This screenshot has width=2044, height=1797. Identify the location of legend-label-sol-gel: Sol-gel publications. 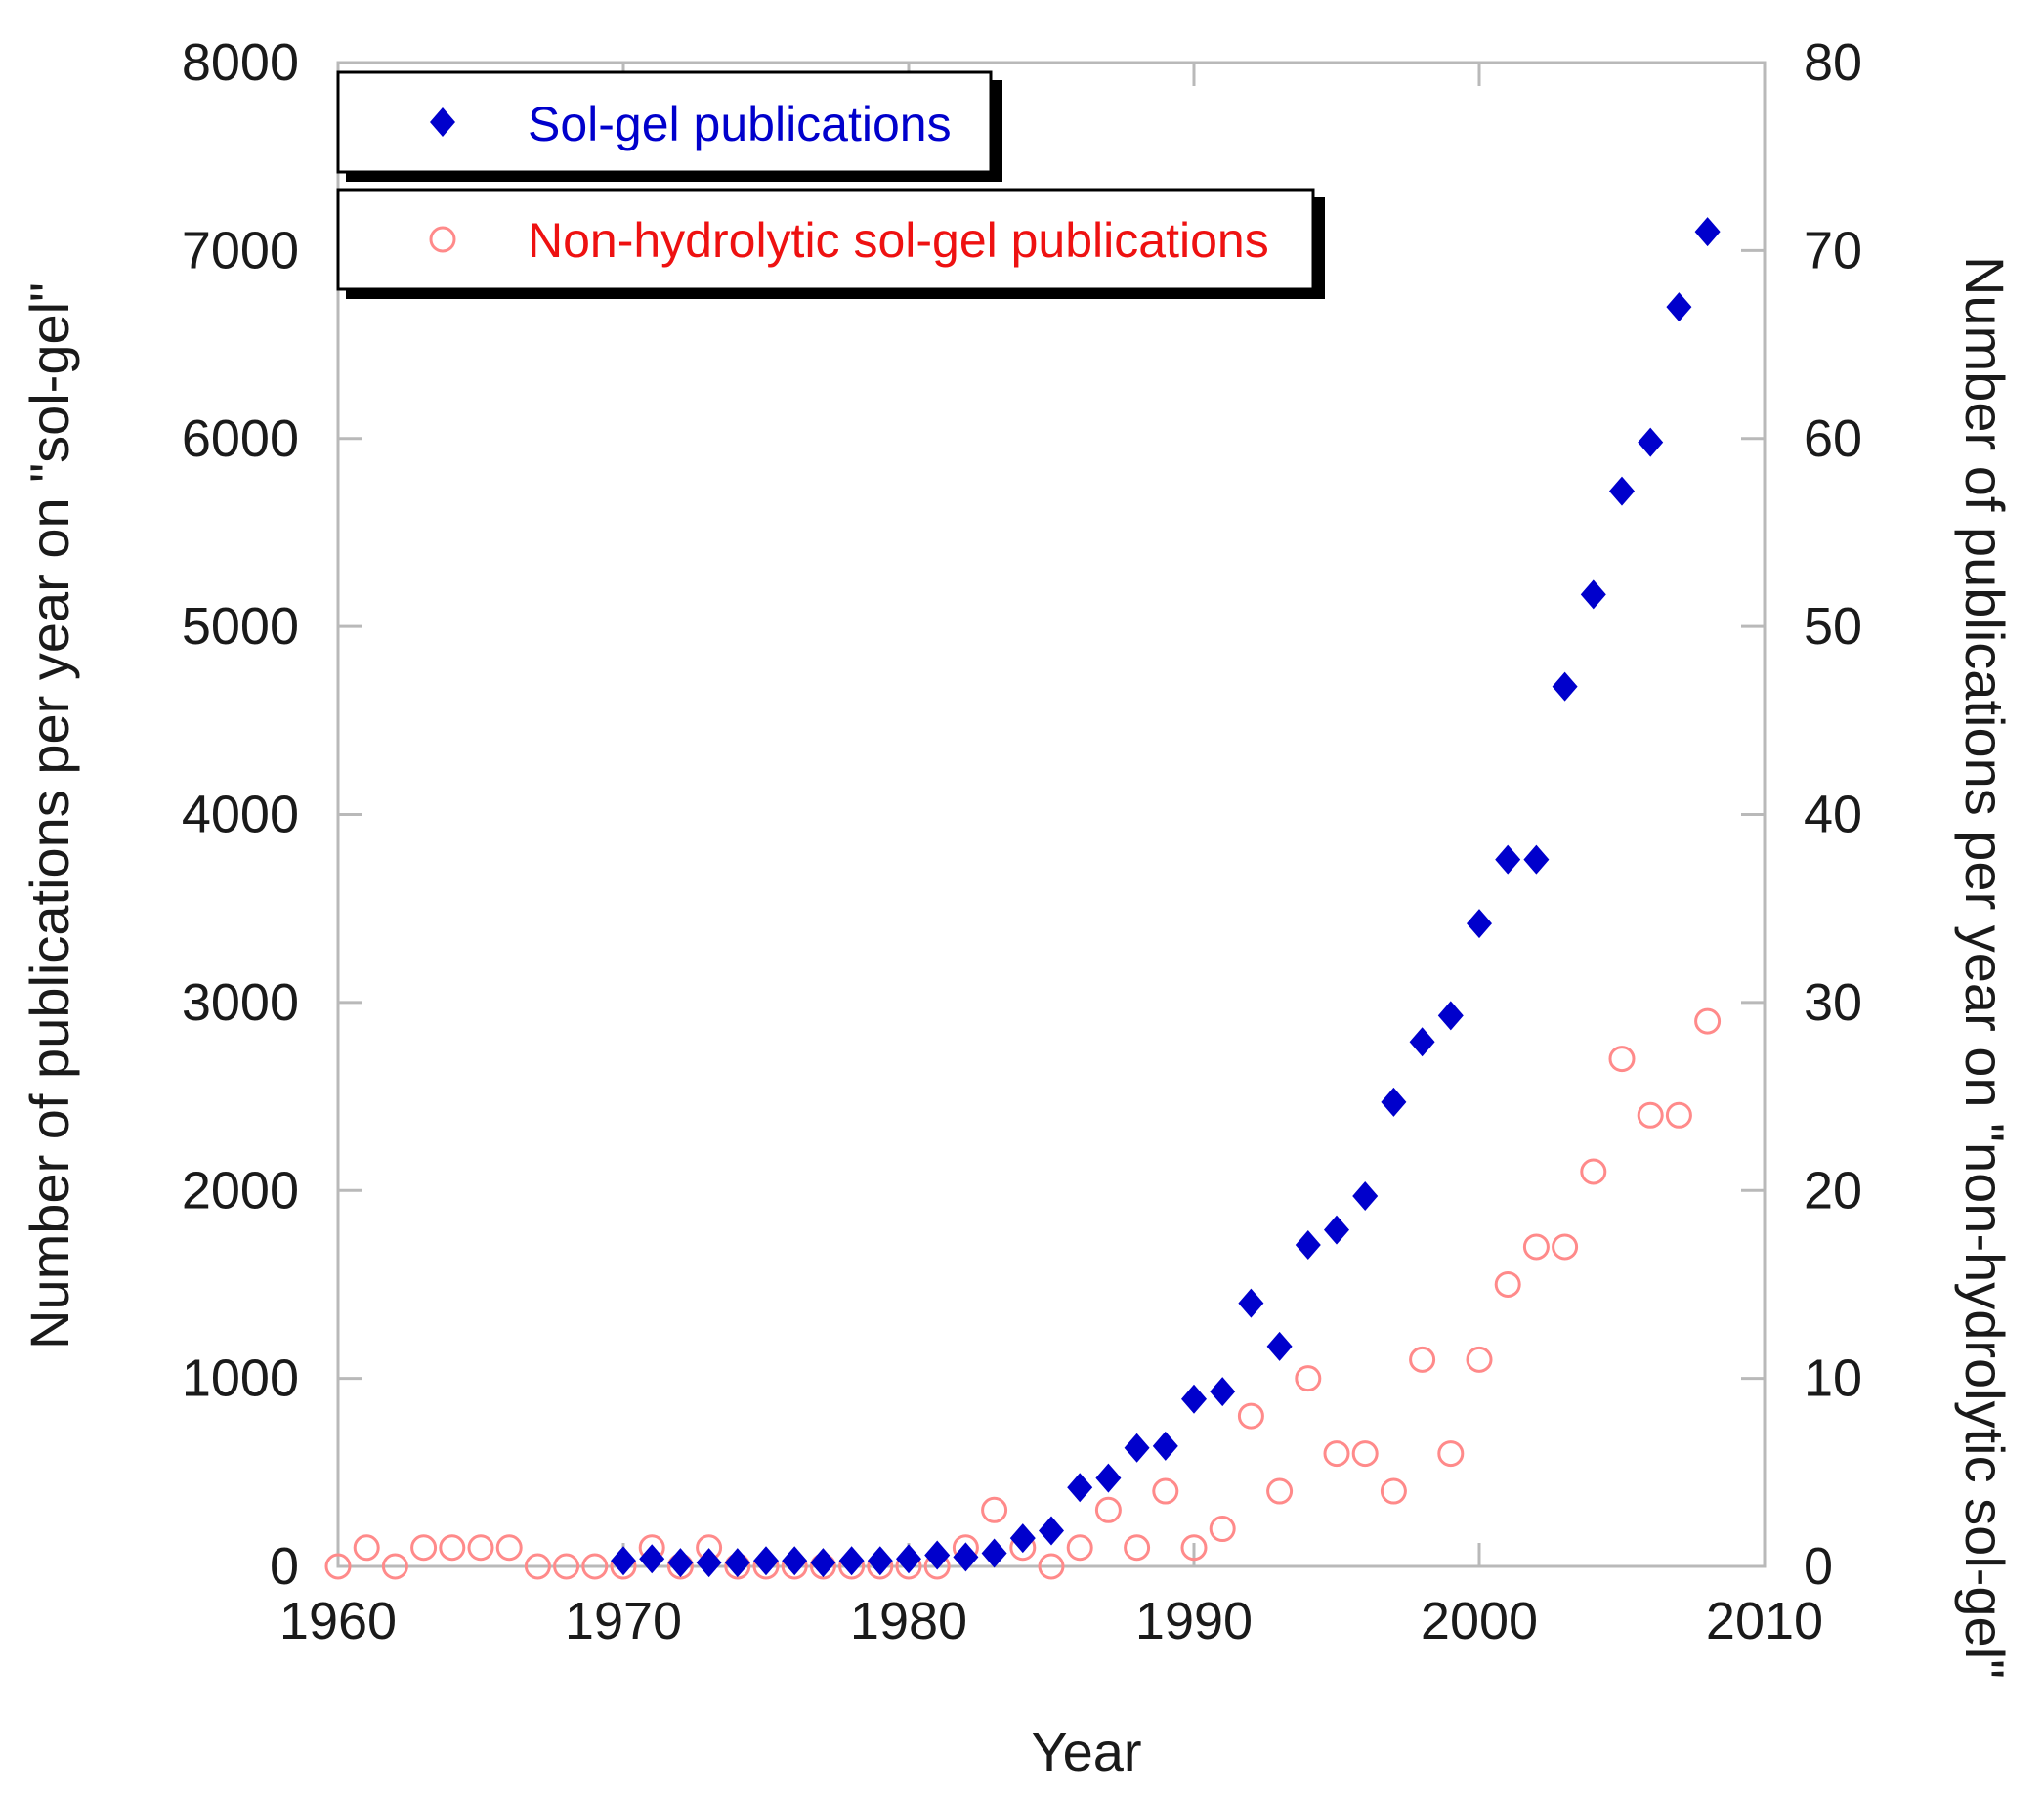
(740, 124).